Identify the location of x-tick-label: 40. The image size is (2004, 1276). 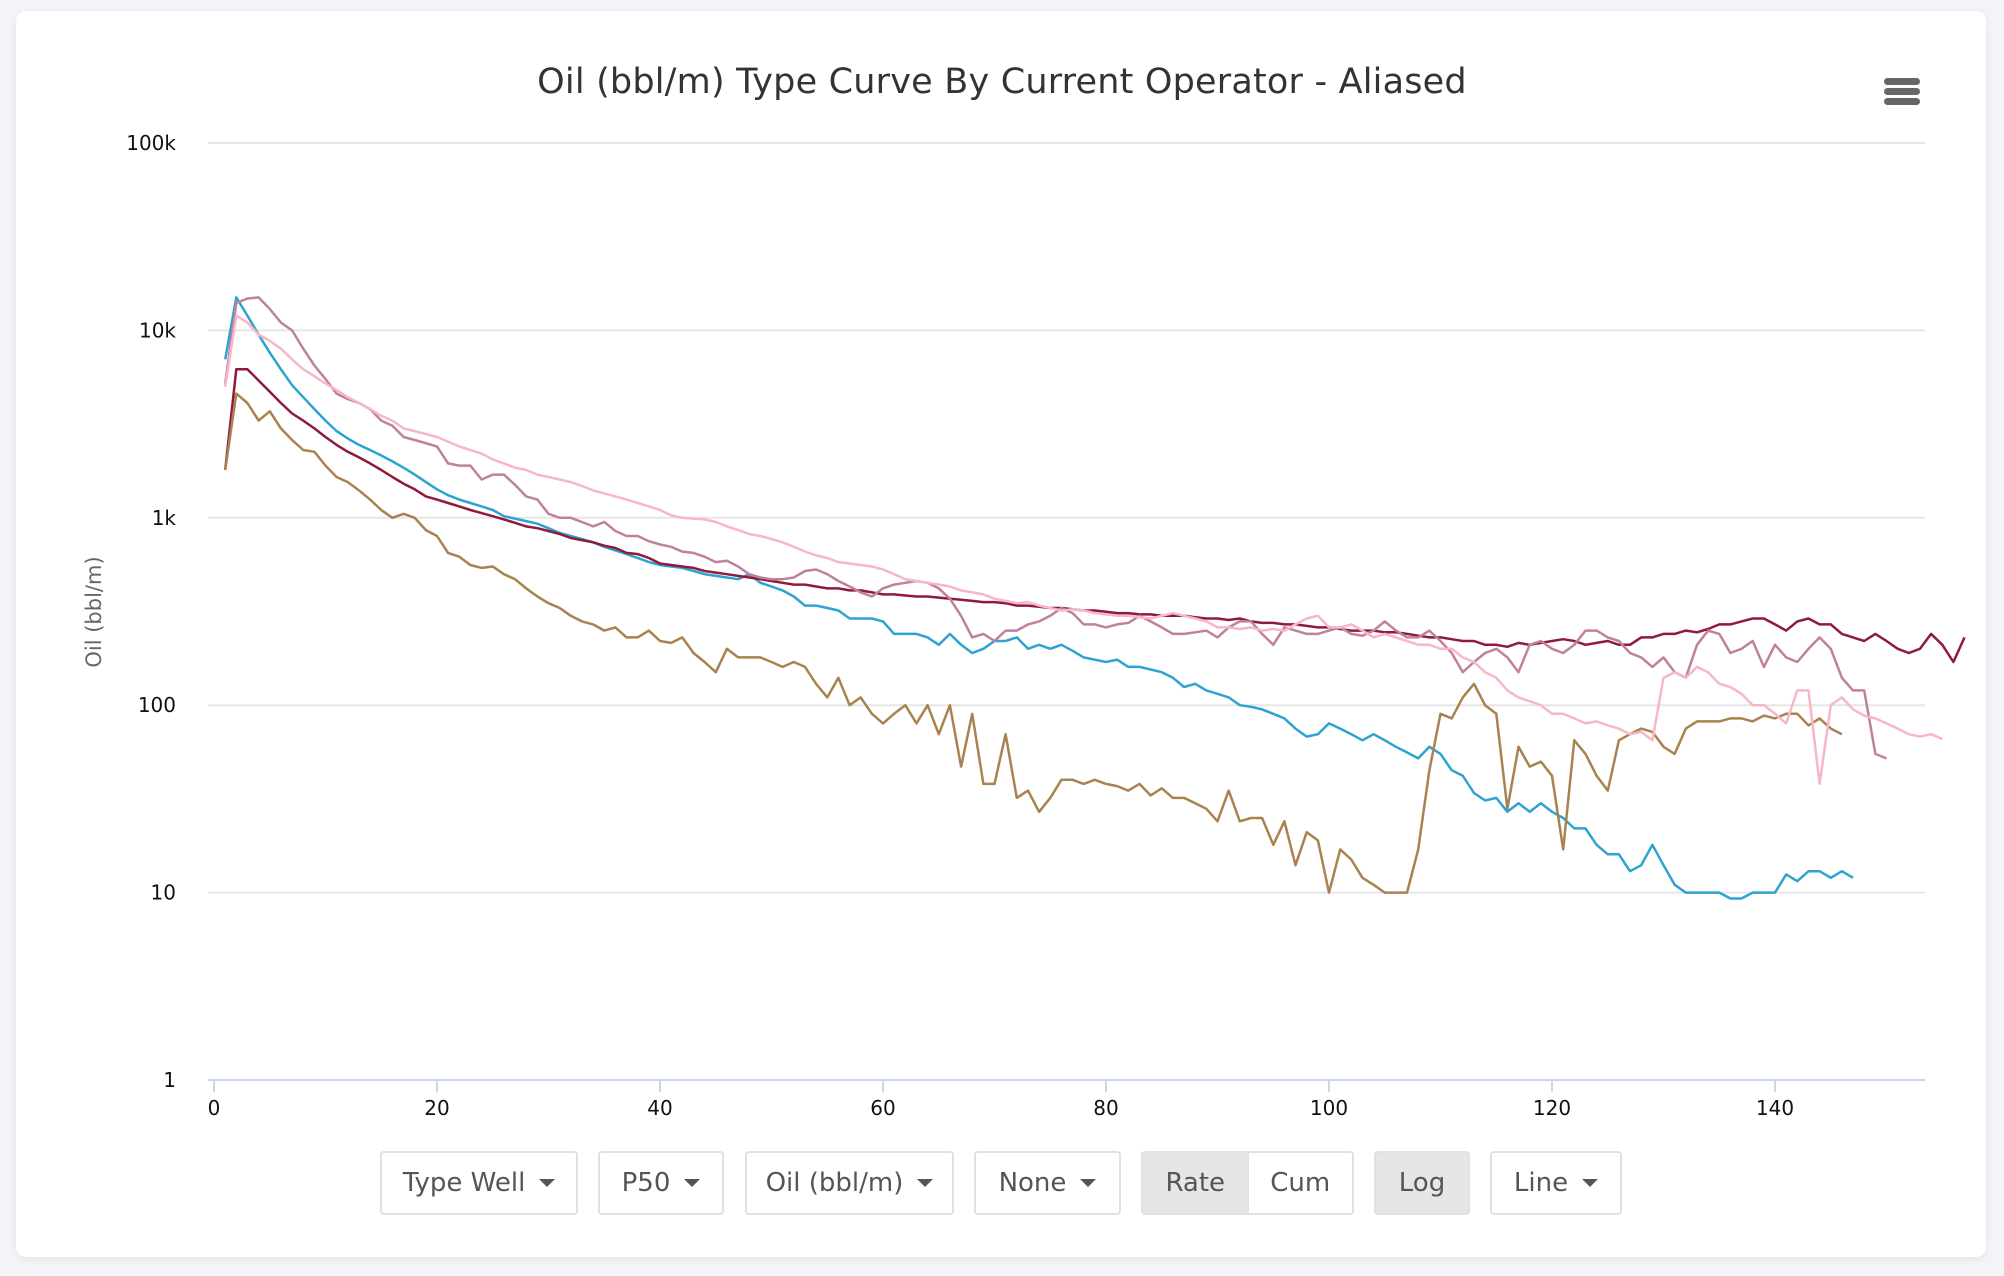
(659, 1108).